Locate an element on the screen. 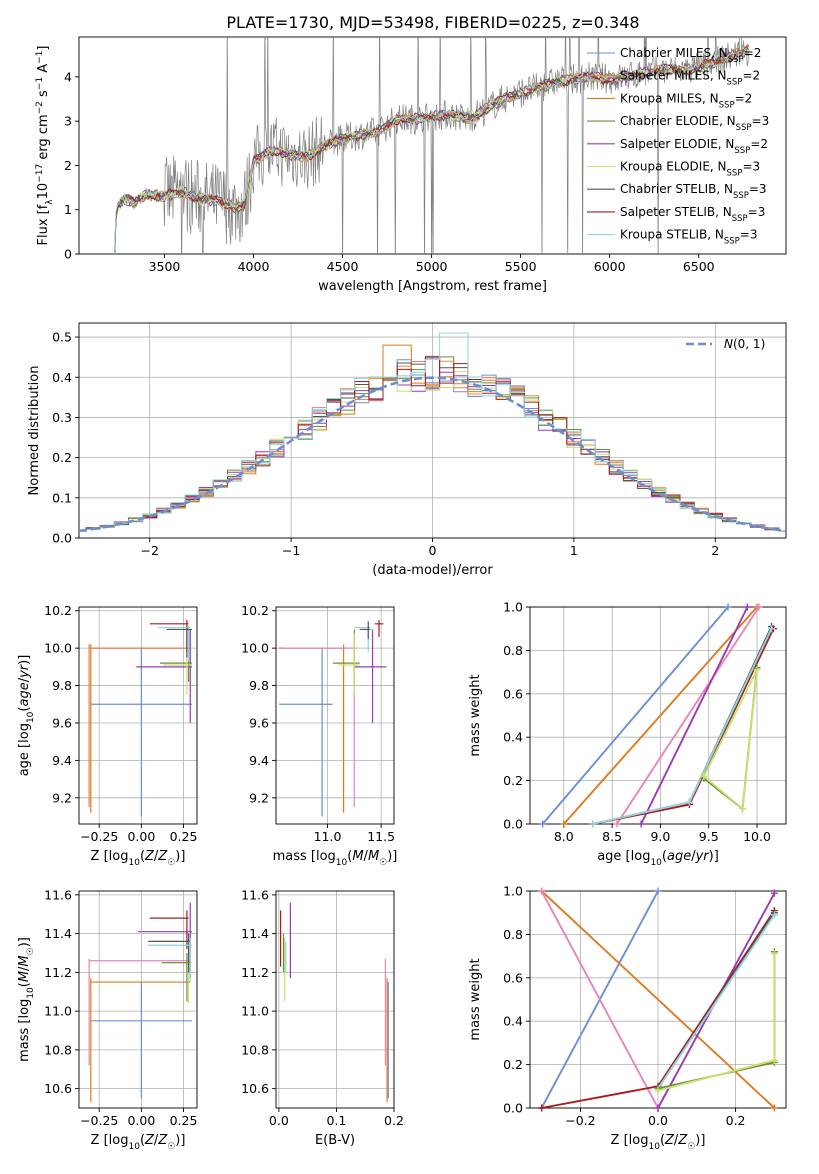 The width and height of the screenshot is (819, 1174). model-kroupa_elodie-line is located at coordinates (431, 151).